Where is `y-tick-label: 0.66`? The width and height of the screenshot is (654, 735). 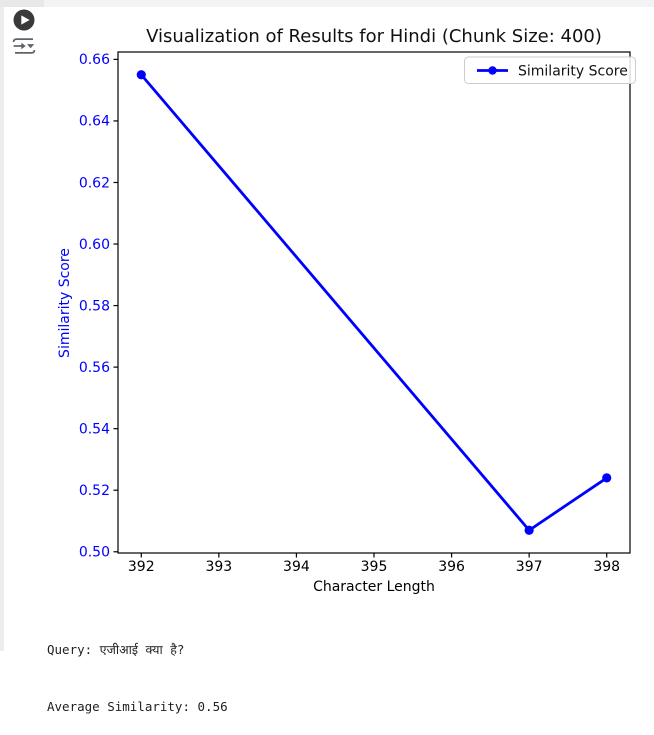 y-tick-label: 0.66 is located at coordinates (94, 60).